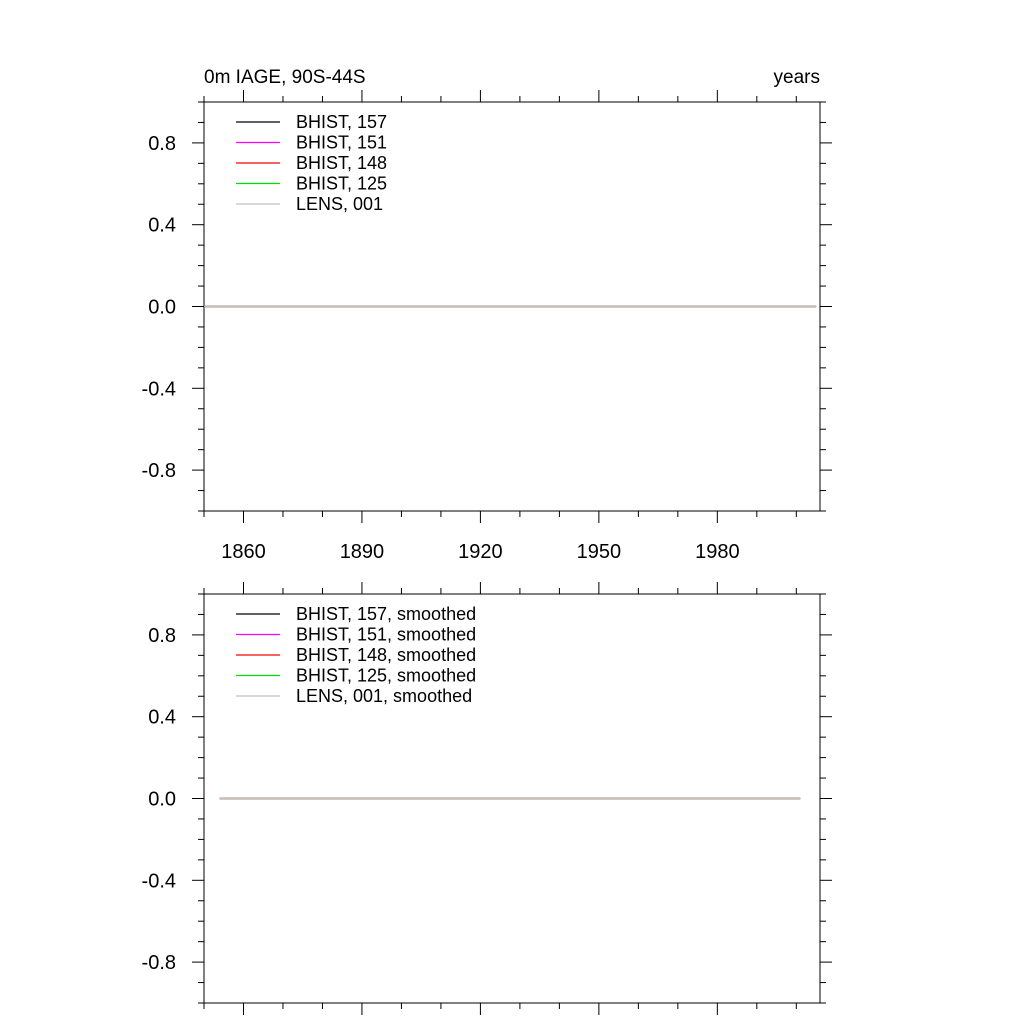 Image resolution: width=1024 pixels, height=1024 pixels. Describe the element at coordinates (717, 552) in the screenshot. I see `x-tick-label: 1980` at that location.